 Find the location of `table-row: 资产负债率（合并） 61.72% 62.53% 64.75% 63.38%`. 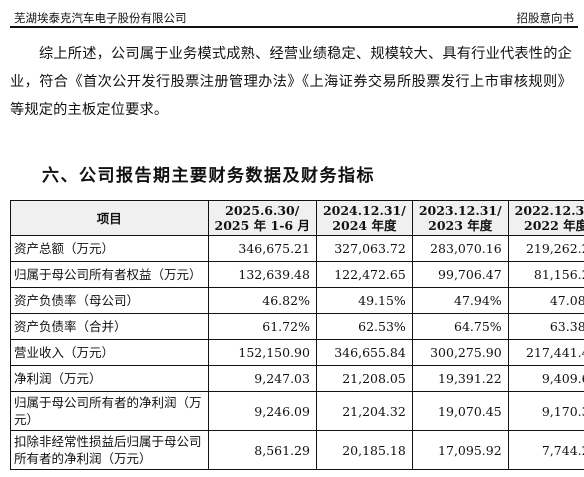

table-row: 资产负债率（合并） 61.72% 62.53% 64.75% 63.38% is located at coordinates (297, 326).